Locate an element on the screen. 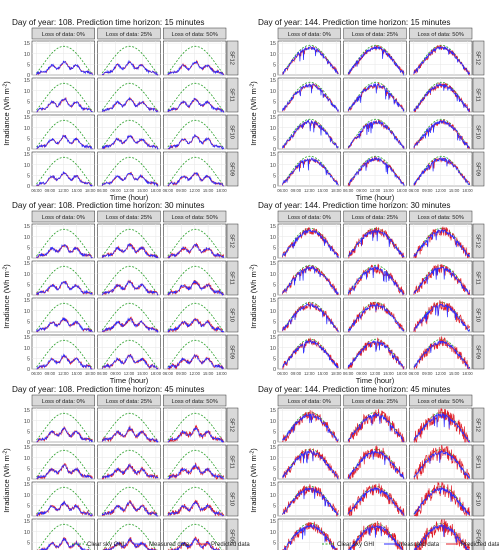 The image size is (499, 550). facet-row-label: SF10 is located at coordinates (478, 499).